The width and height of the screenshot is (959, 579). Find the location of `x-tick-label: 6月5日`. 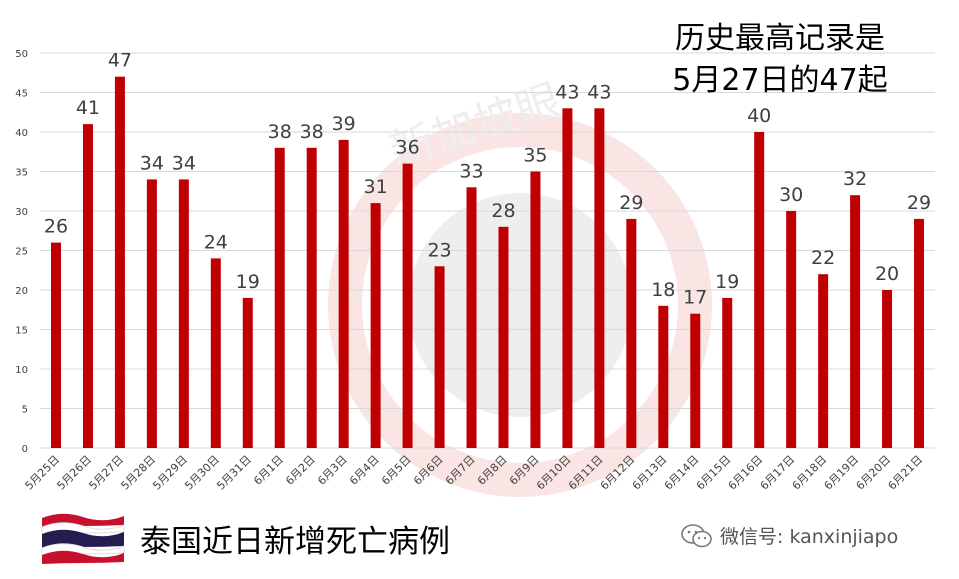

x-tick-label: 6月5日 is located at coordinates (396, 470).